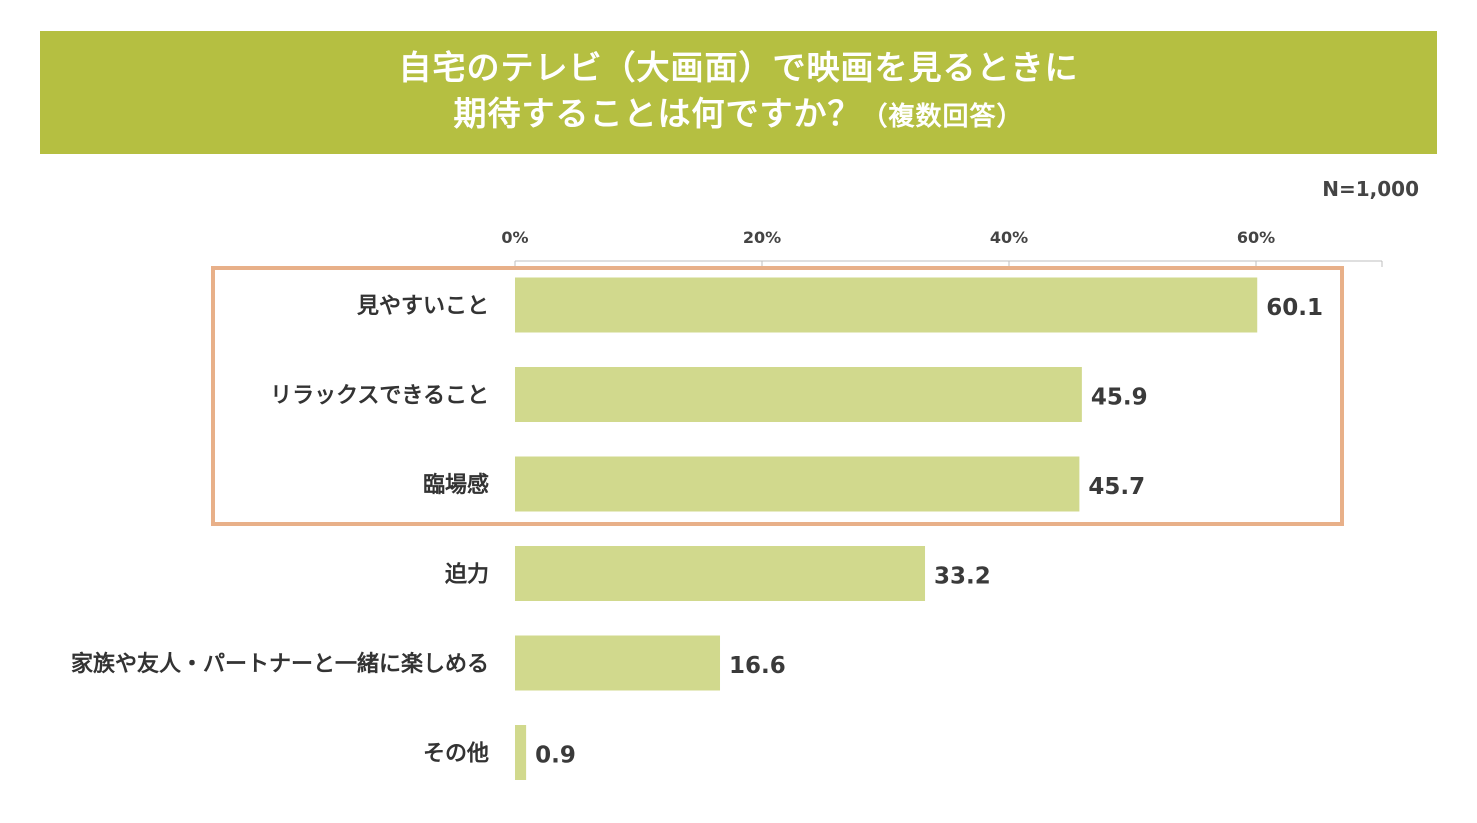 The height and width of the screenshot is (823, 1477). I want to click on category-label: リラックスできること, so click(379, 396).